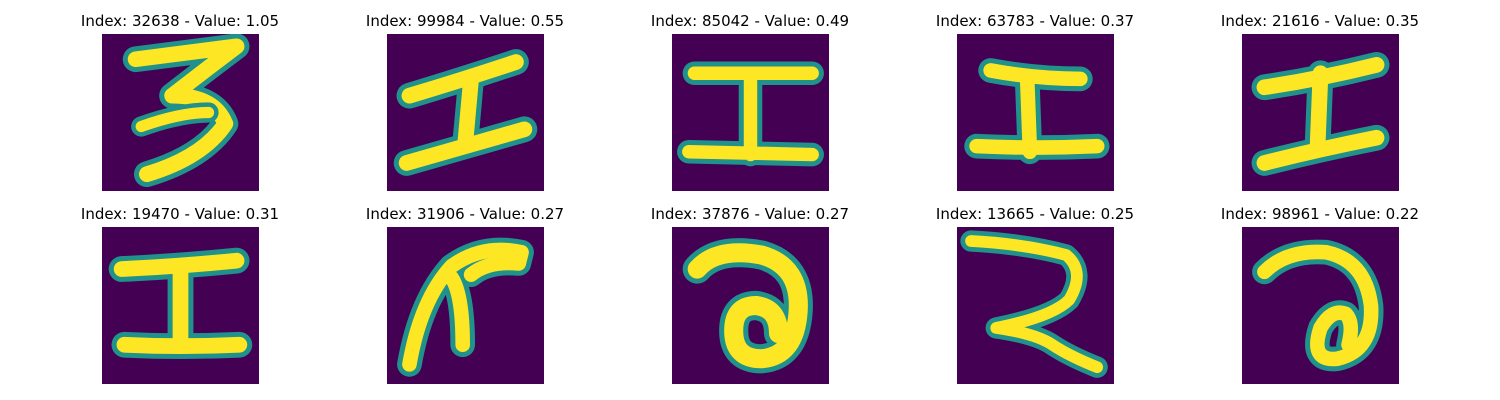 This screenshot has width=1500, height=400. What do you see at coordinates (750, 21) in the screenshot?
I see `panel-title: Index: 85042 - Value: 0.49` at bounding box center [750, 21].